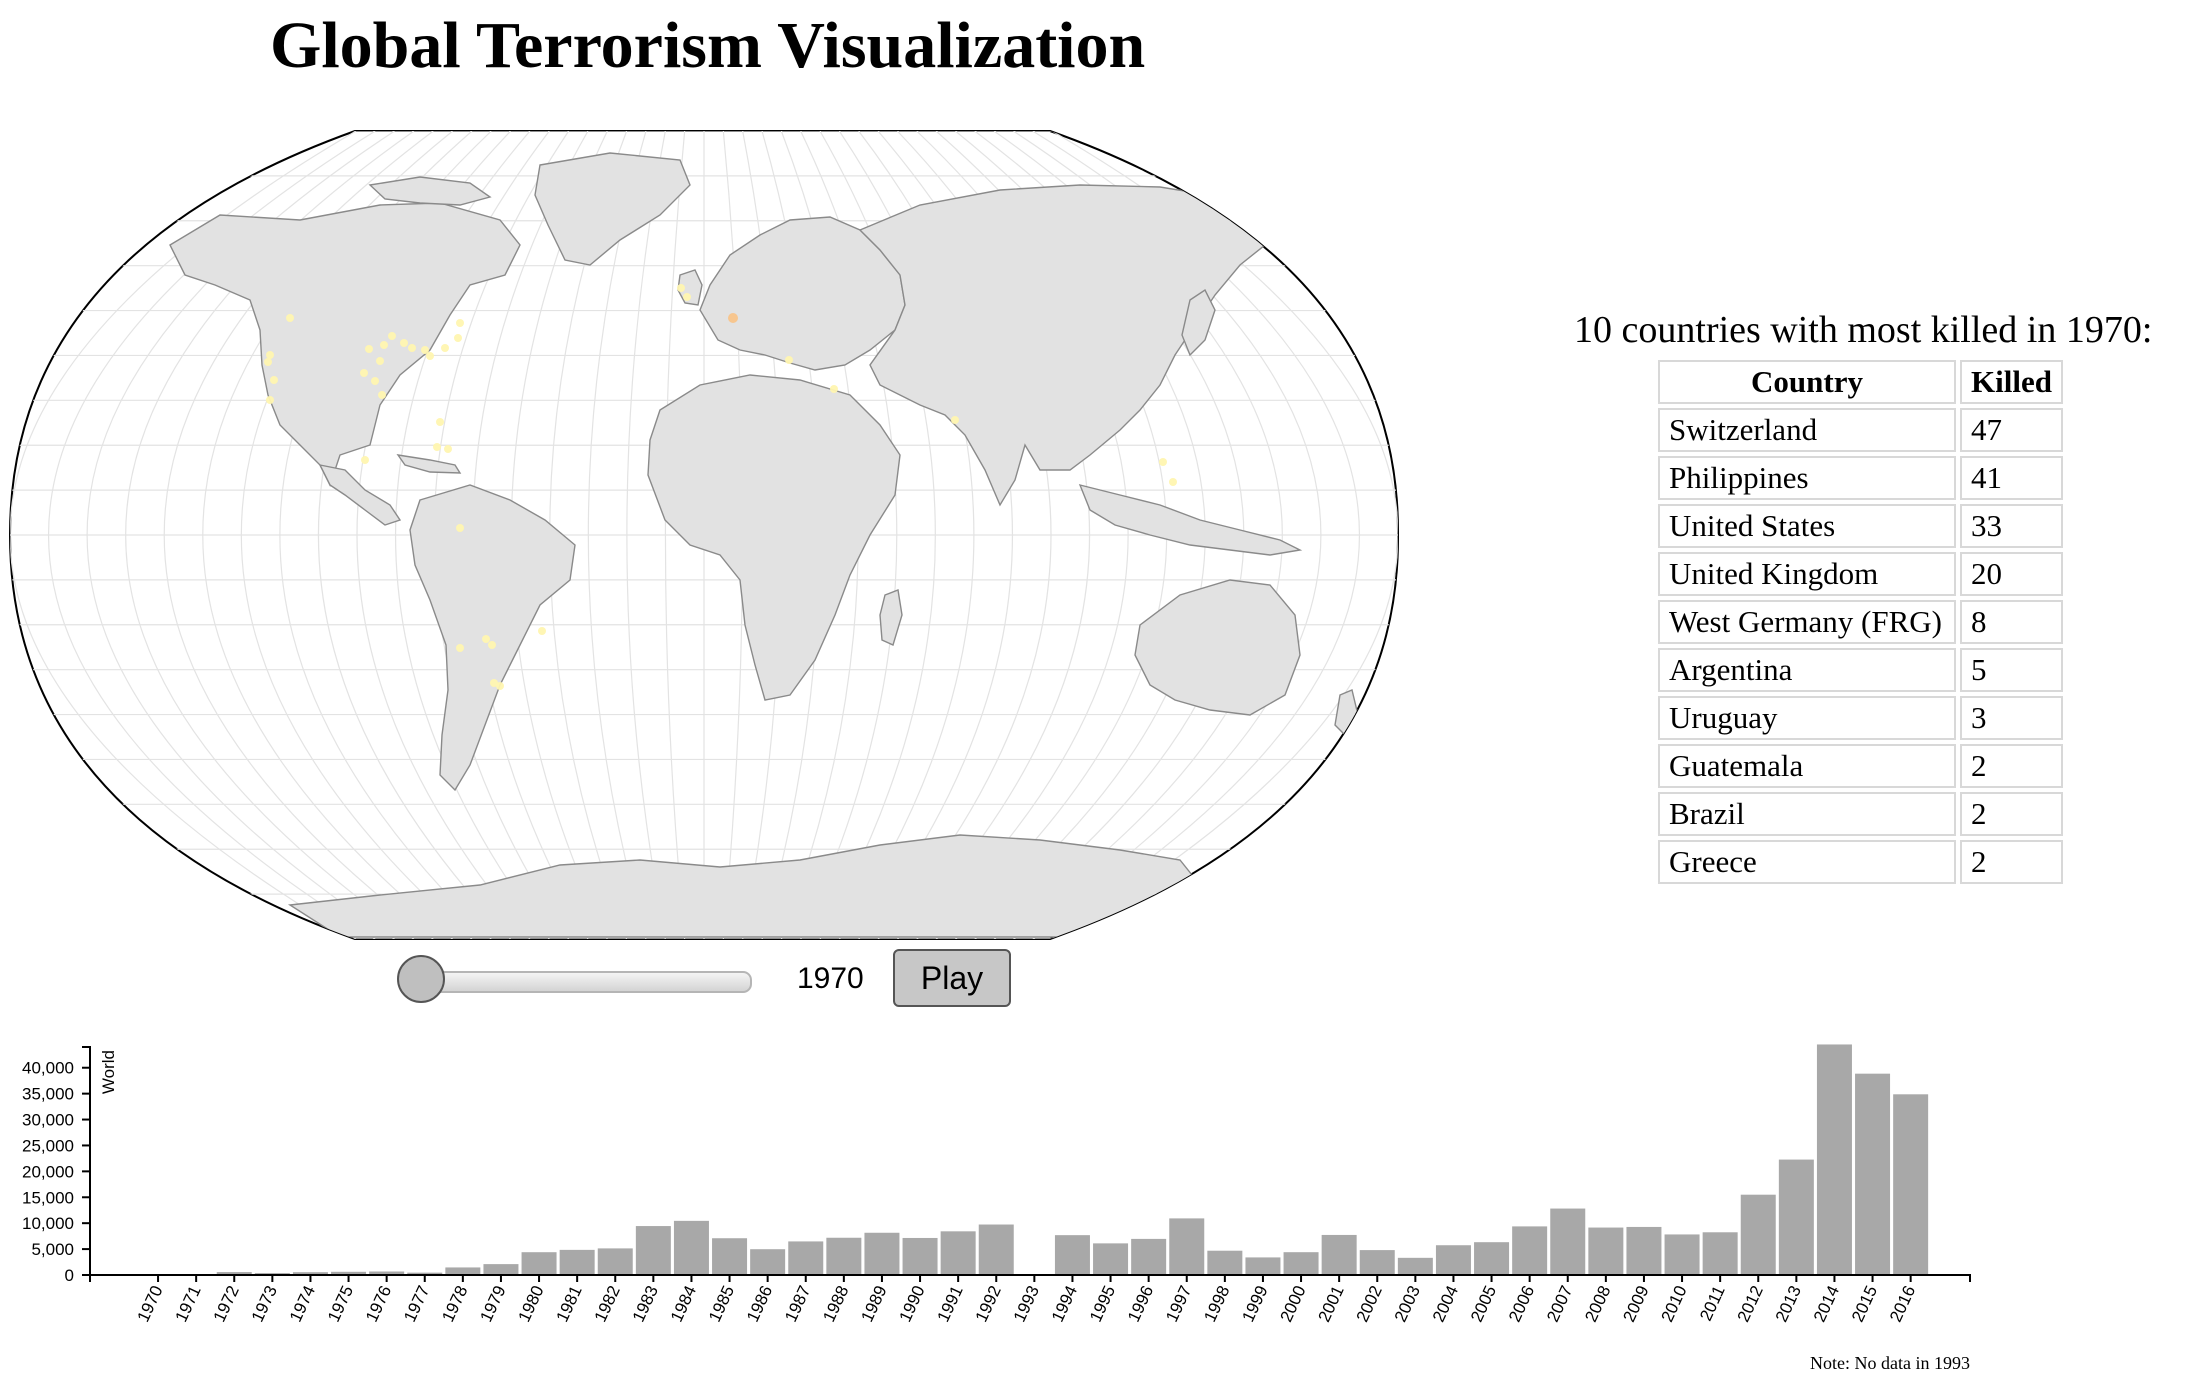 The height and width of the screenshot is (1384, 2186). Describe the element at coordinates (2011, 574) in the screenshot. I see `killed-cell: 20` at that location.